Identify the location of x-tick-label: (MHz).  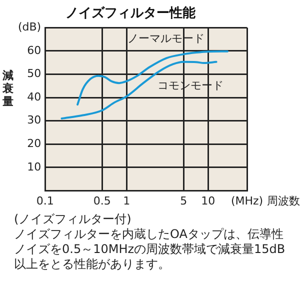
(247, 201).